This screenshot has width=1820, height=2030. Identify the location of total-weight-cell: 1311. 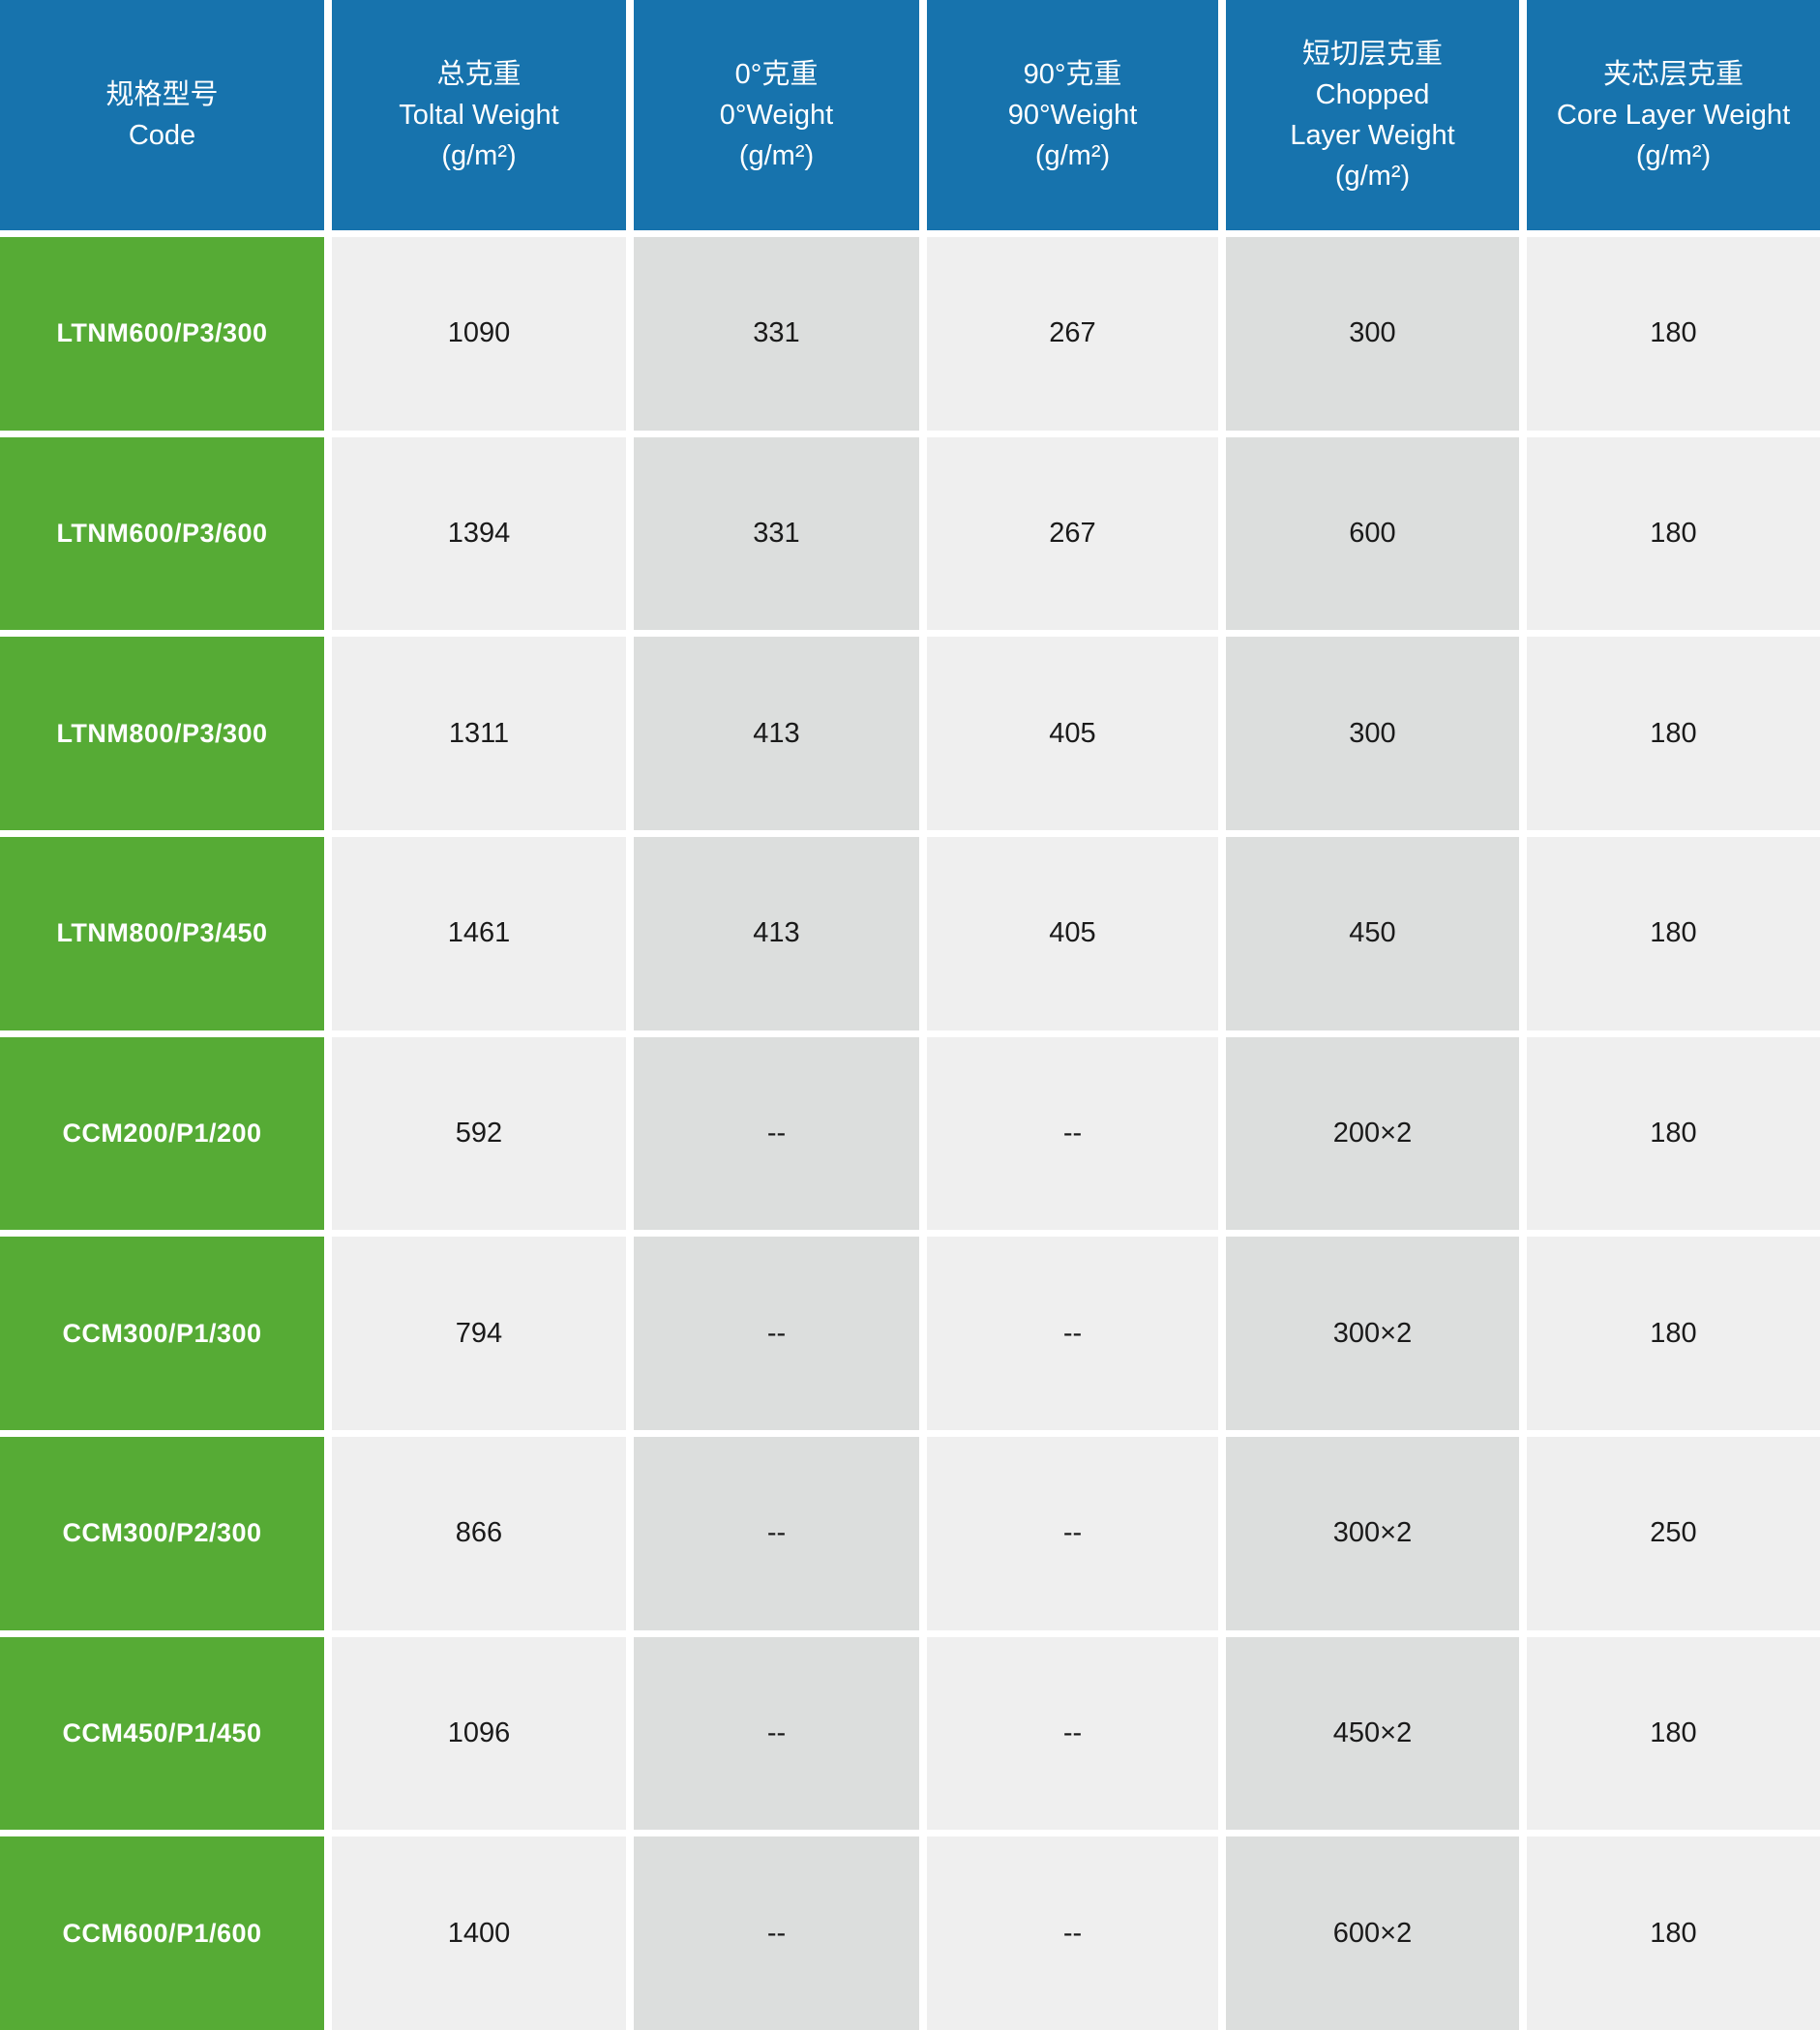
(479, 733).